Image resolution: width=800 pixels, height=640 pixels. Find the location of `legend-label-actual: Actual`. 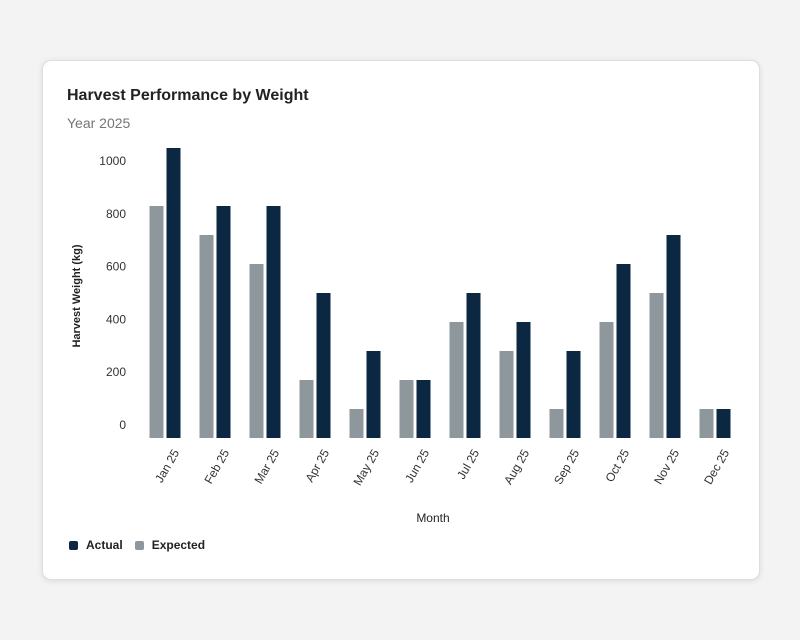

legend-label-actual: Actual is located at coordinates (104, 545).